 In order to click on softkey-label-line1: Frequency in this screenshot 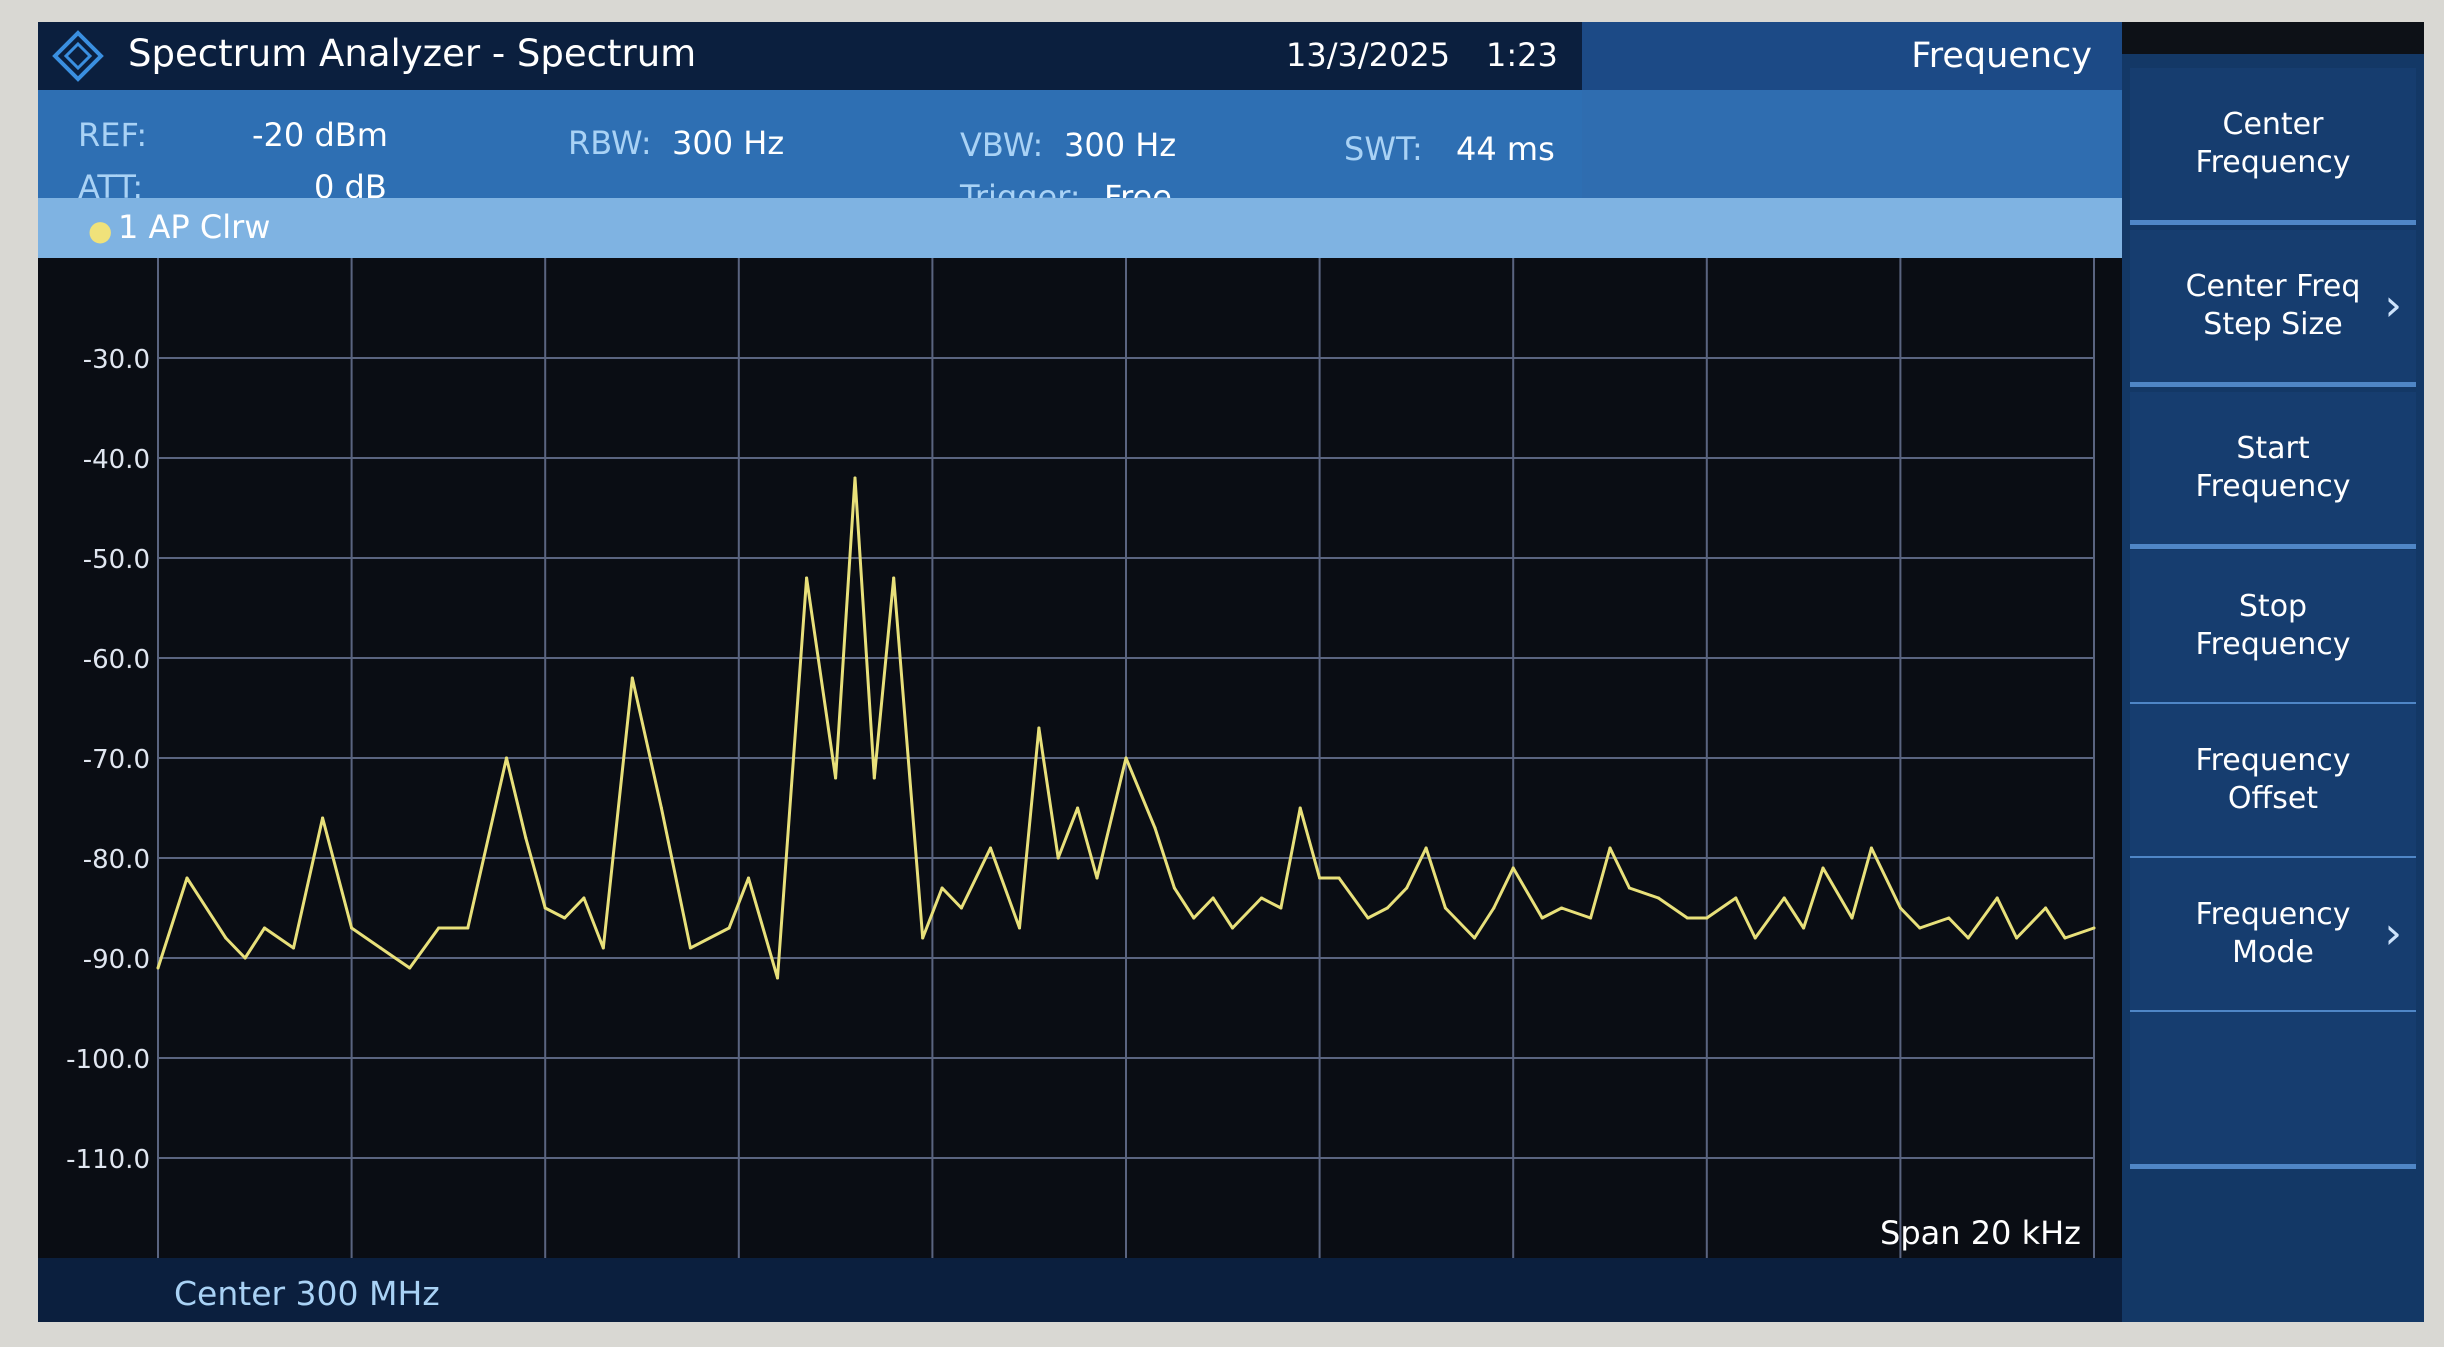, I will do `click(2273, 914)`.